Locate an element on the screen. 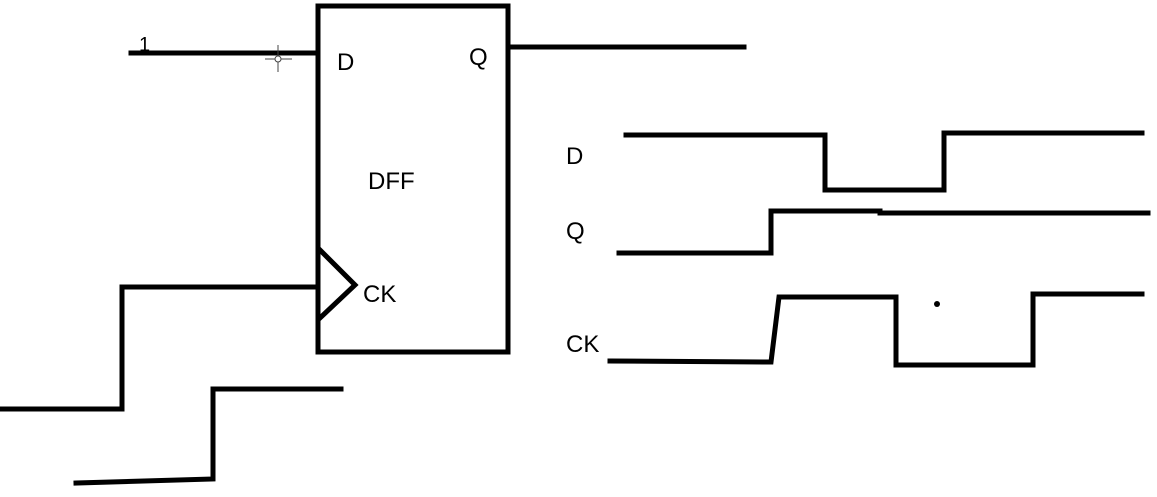 The width and height of the screenshot is (1157, 497). crosshair-cursor-icon is located at coordinates (278, 58).